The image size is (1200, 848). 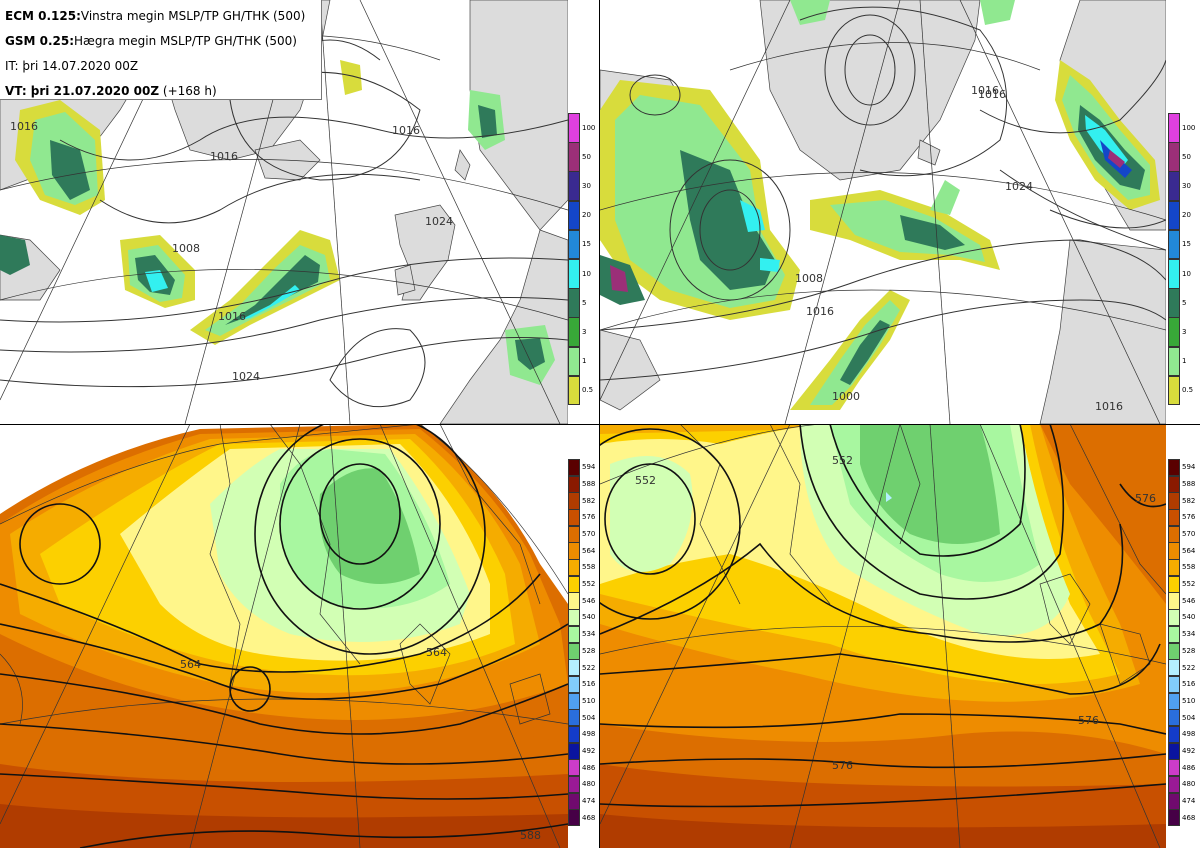 I want to click on precip-colorbar-left: 100 50 30 20 15 10 5 3 1 0.5, so click(x=584, y=259).